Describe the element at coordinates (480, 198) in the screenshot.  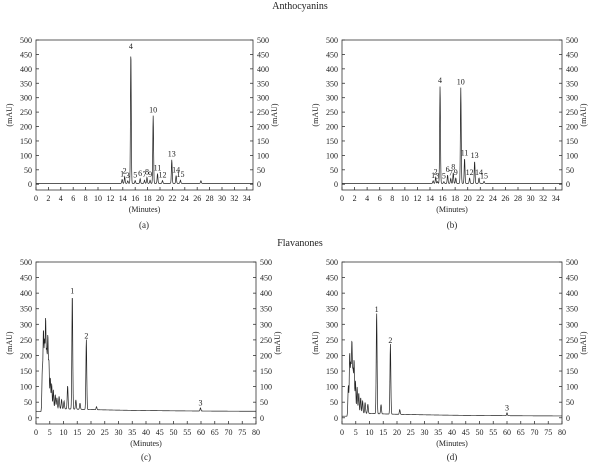
I see `x-tick-label: 22` at that location.